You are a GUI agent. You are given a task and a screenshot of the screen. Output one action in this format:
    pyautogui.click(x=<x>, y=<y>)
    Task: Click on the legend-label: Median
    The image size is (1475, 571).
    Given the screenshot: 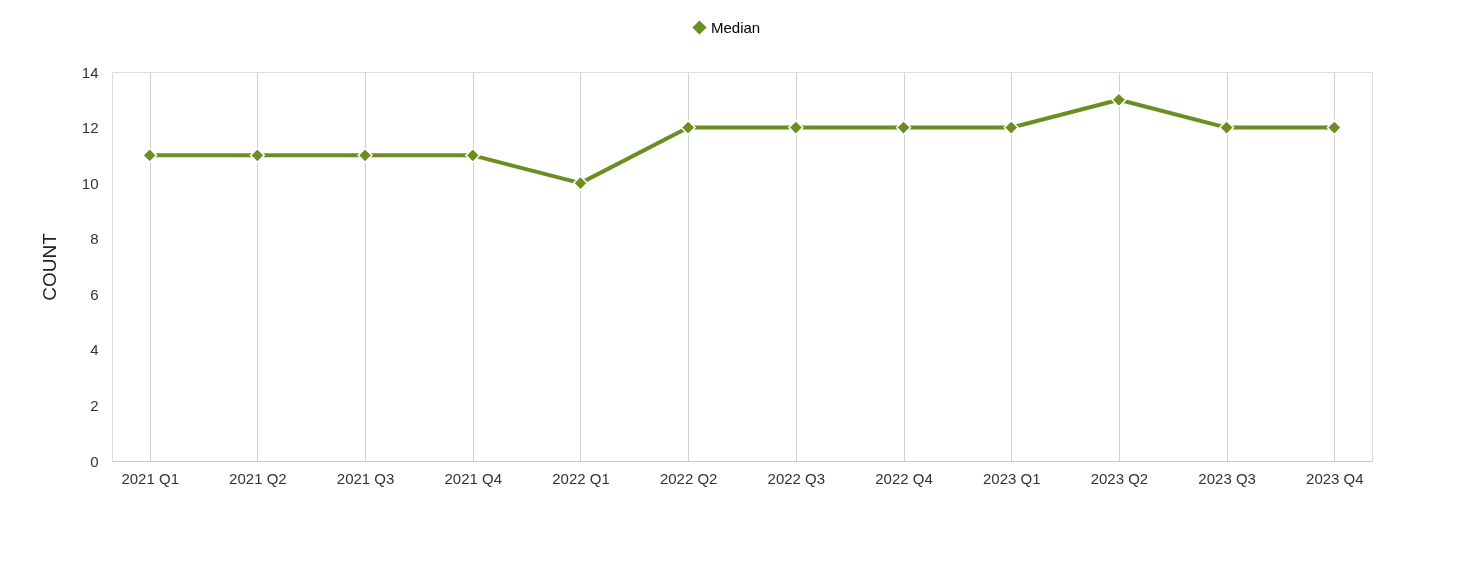 What is the action you would take?
    pyautogui.click(x=736, y=27)
    